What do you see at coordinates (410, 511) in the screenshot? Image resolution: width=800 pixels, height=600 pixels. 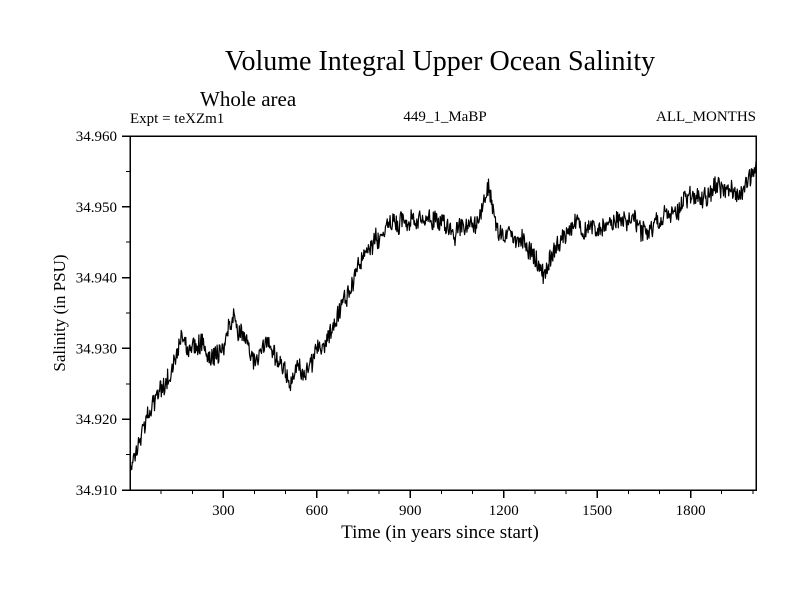 I see `x-tick-label: 900` at bounding box center [410, 511].